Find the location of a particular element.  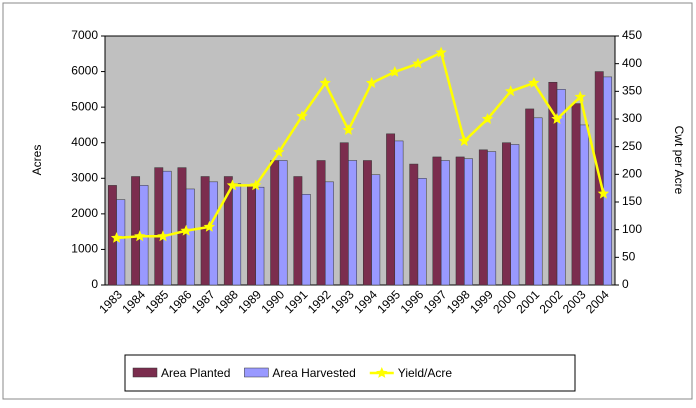

y-tick-label: 1000 is located at coordinates (84, 249).